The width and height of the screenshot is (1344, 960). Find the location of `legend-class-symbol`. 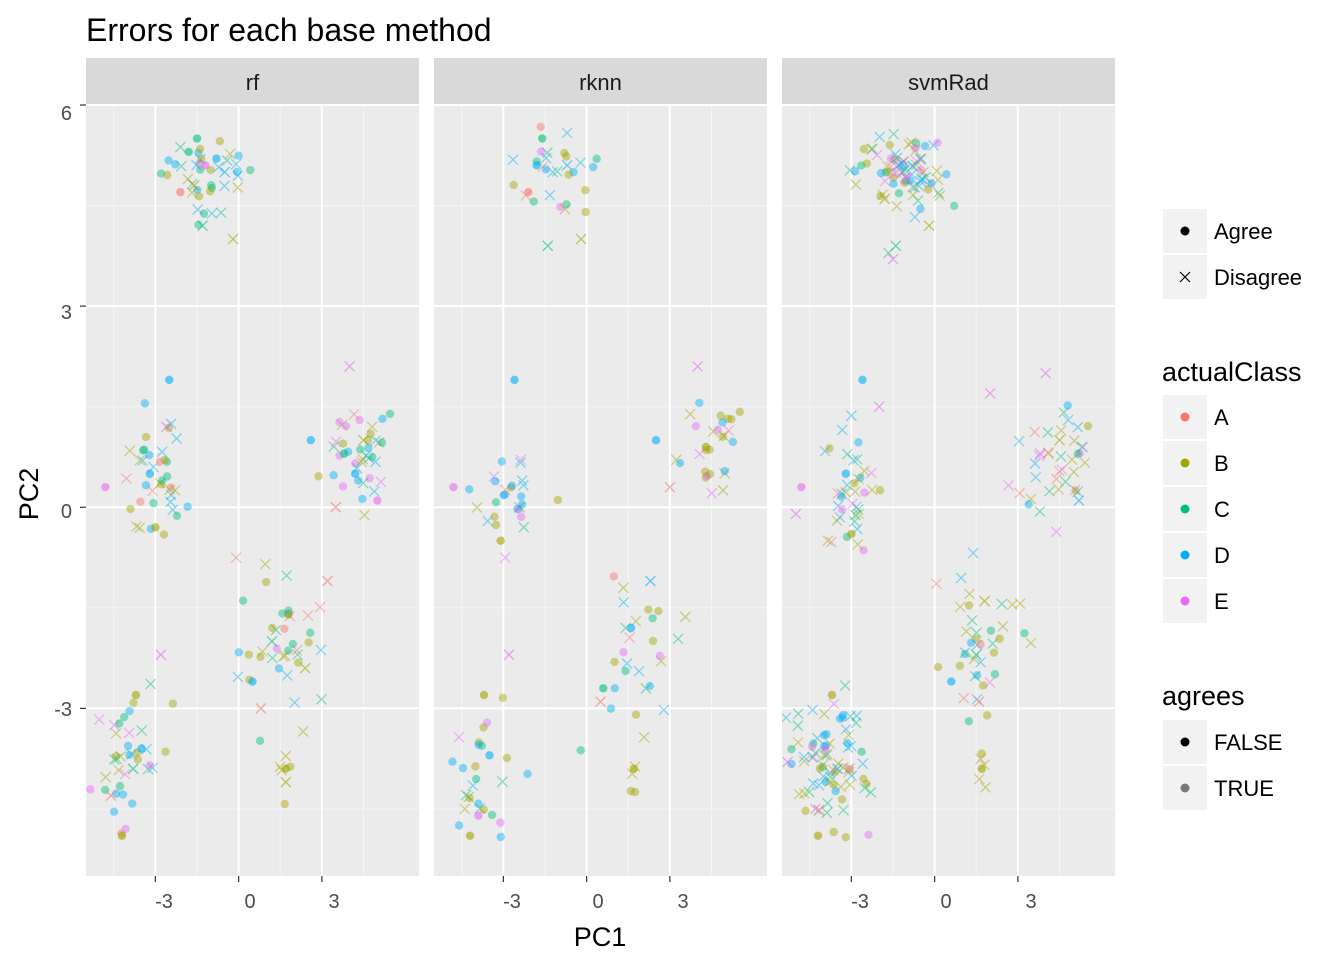

legend-class-symbol is located at coordinates (1185, 509).